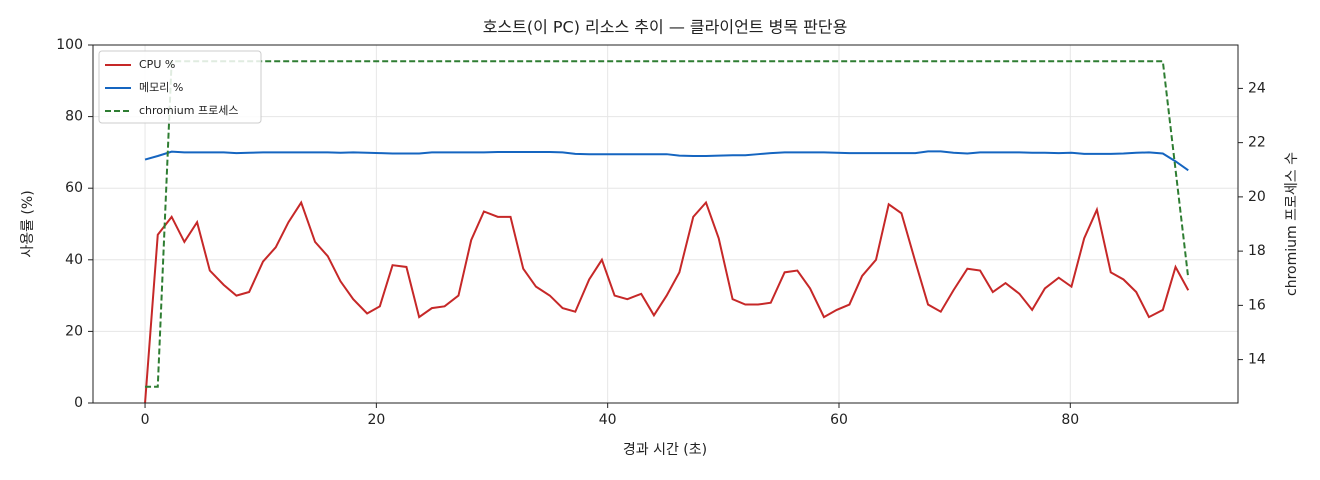 Image resolution: width=1320 pixels, height=480 pixels. Describe the element at coordinates (1257, 197) in the screenshot. I see `y2-tick-label: 20` at that location.